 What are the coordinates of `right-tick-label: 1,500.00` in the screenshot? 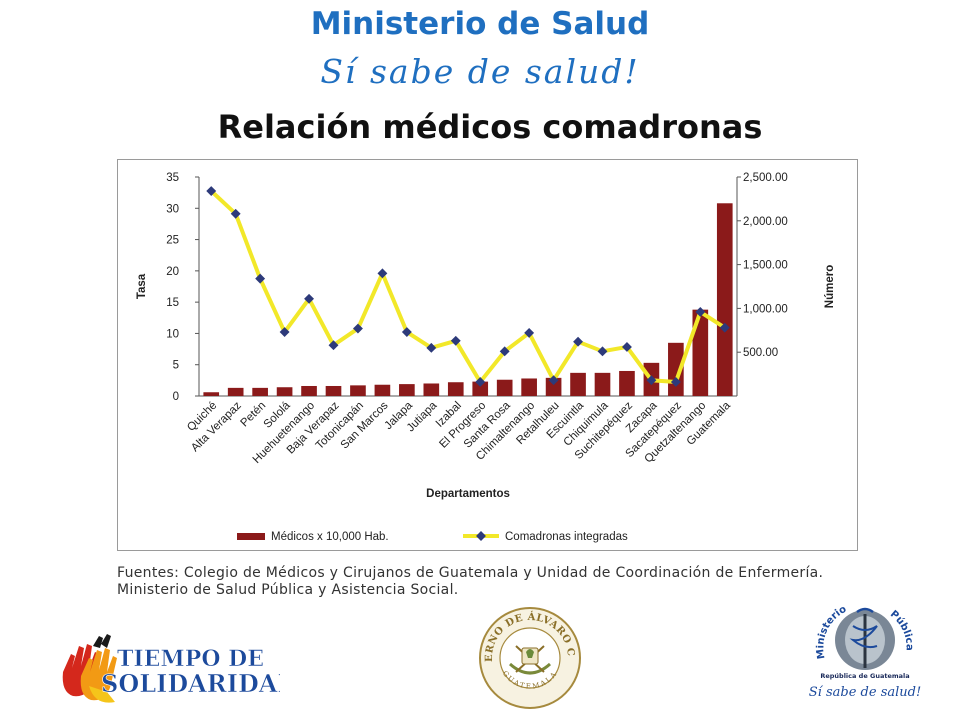 It's located at (765, 266).